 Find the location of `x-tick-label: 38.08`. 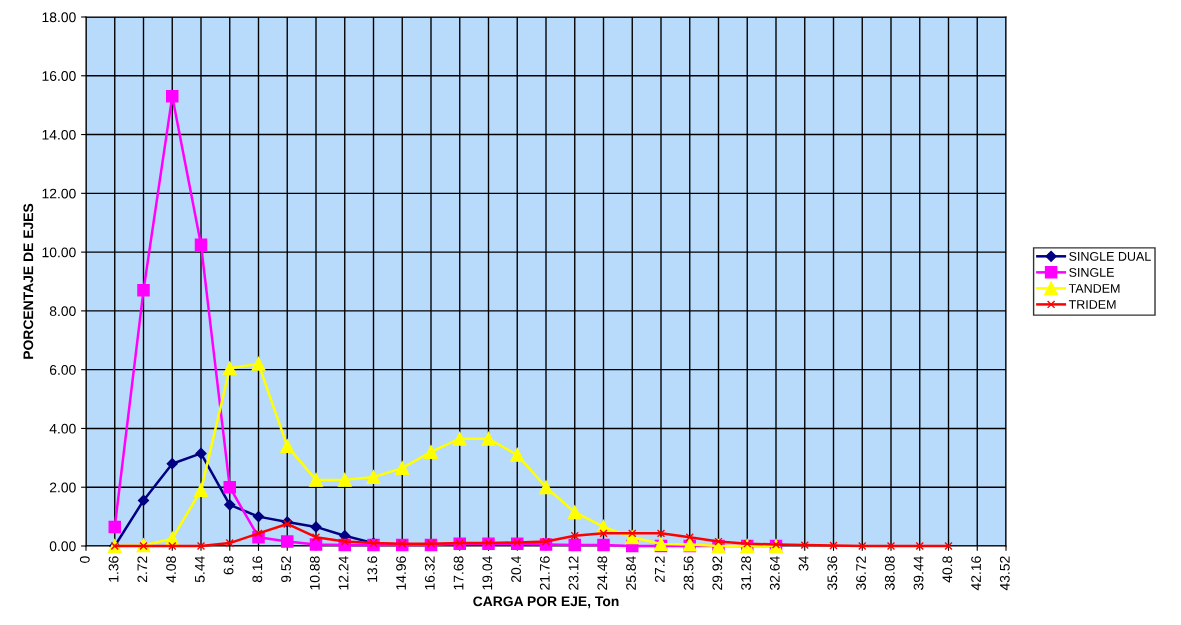

x-tick-label: 38.08 is located at coordinates (889, 573).